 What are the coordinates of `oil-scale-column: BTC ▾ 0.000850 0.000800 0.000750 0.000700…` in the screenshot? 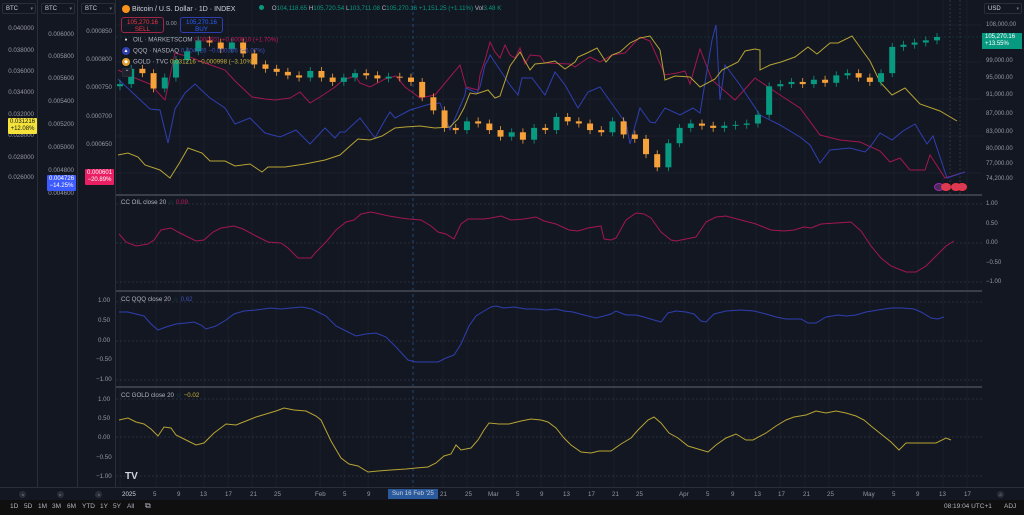 It's located at (97, 243).